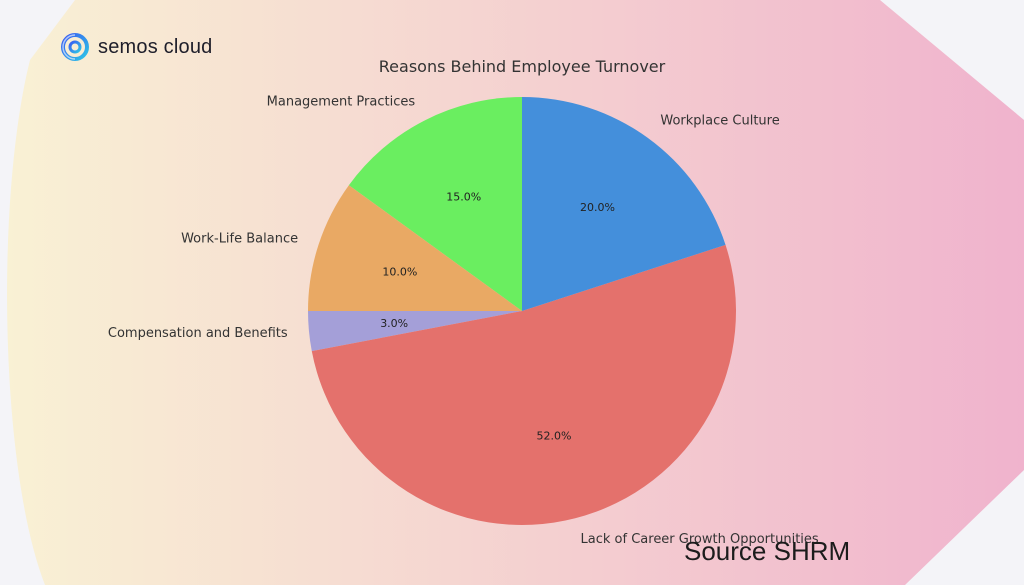  Describe the element at coordinates (239, 238) in the screenshot. I see `pie-category-label-work-life-balance: Work-Life Balance` at that location.